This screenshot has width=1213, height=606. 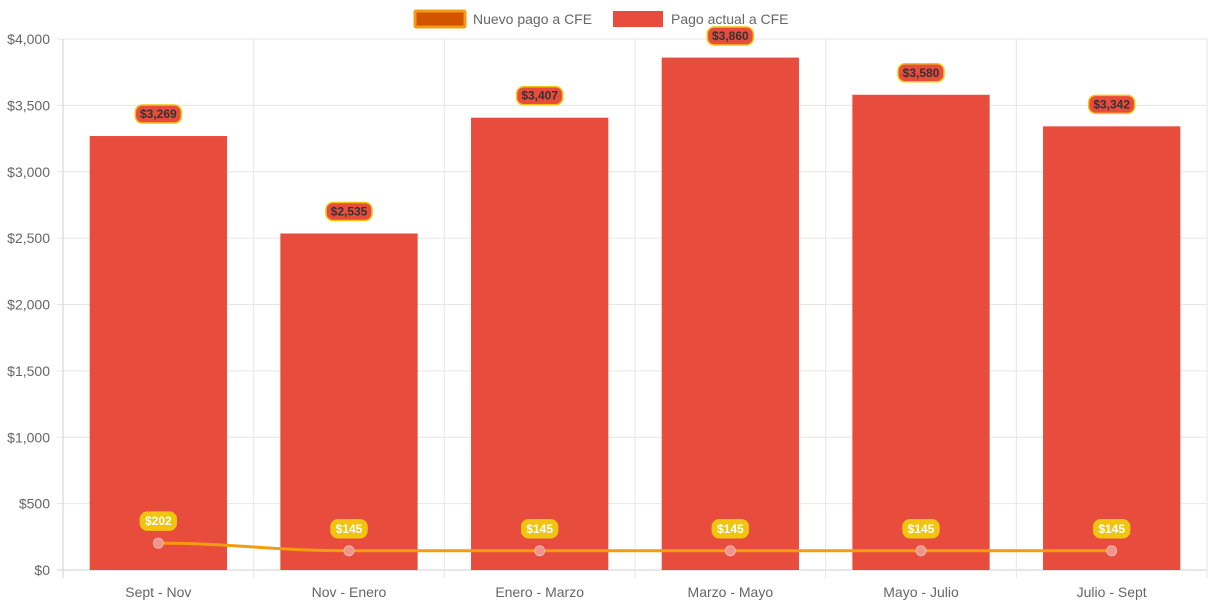 I want to click on bar-value-label: $3,580, so click(x=921, y=73).